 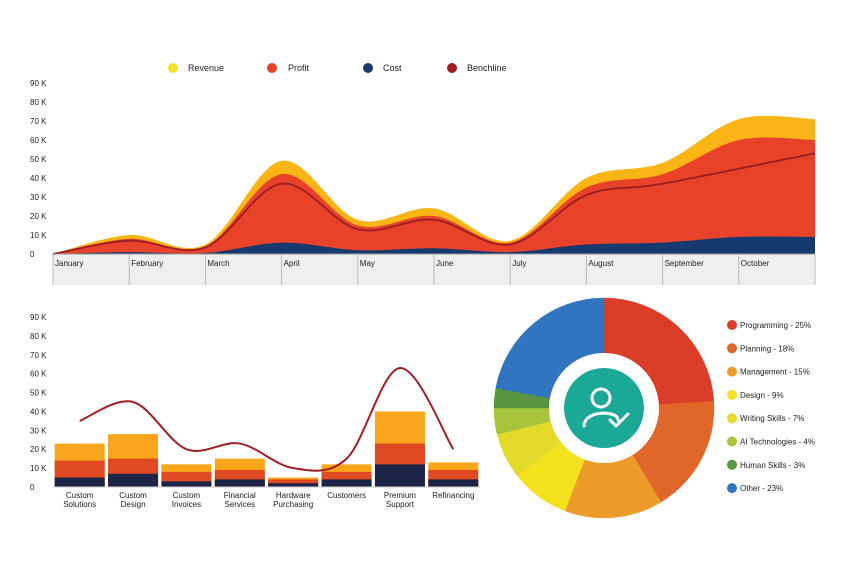 I want to click on area-y-tick-label: 80 K, so click(x=38, y=102).